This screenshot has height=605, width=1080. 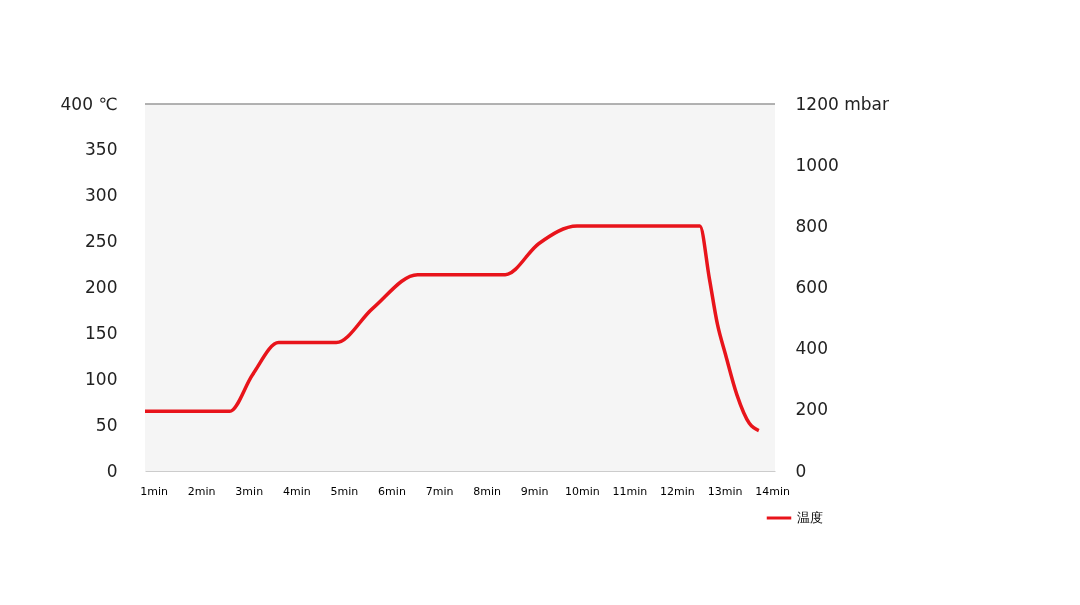 What do you see at coordinates (811, 287) in the screenshot?
I see `y2-tick-label: 600` at bounding box center [811, 287].